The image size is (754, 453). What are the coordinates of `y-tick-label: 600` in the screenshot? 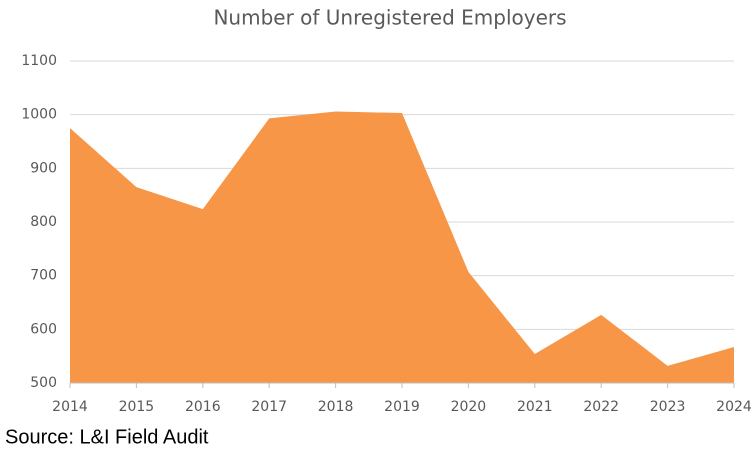 It's located at (43, 329).